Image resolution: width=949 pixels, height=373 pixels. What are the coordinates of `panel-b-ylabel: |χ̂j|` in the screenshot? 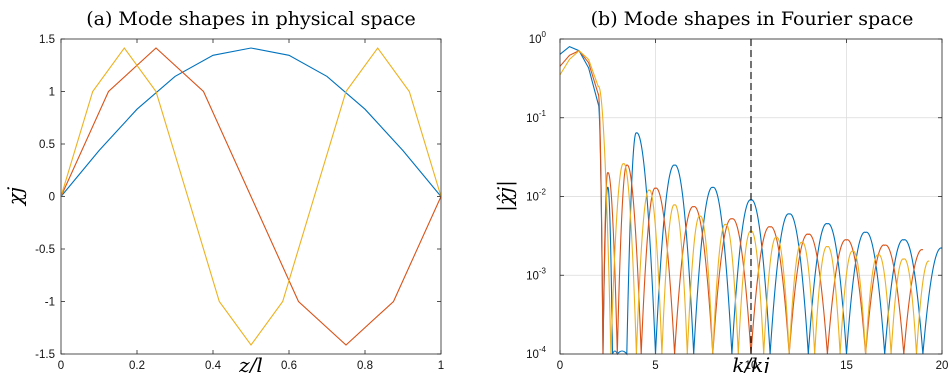 It's located at (505, 196).